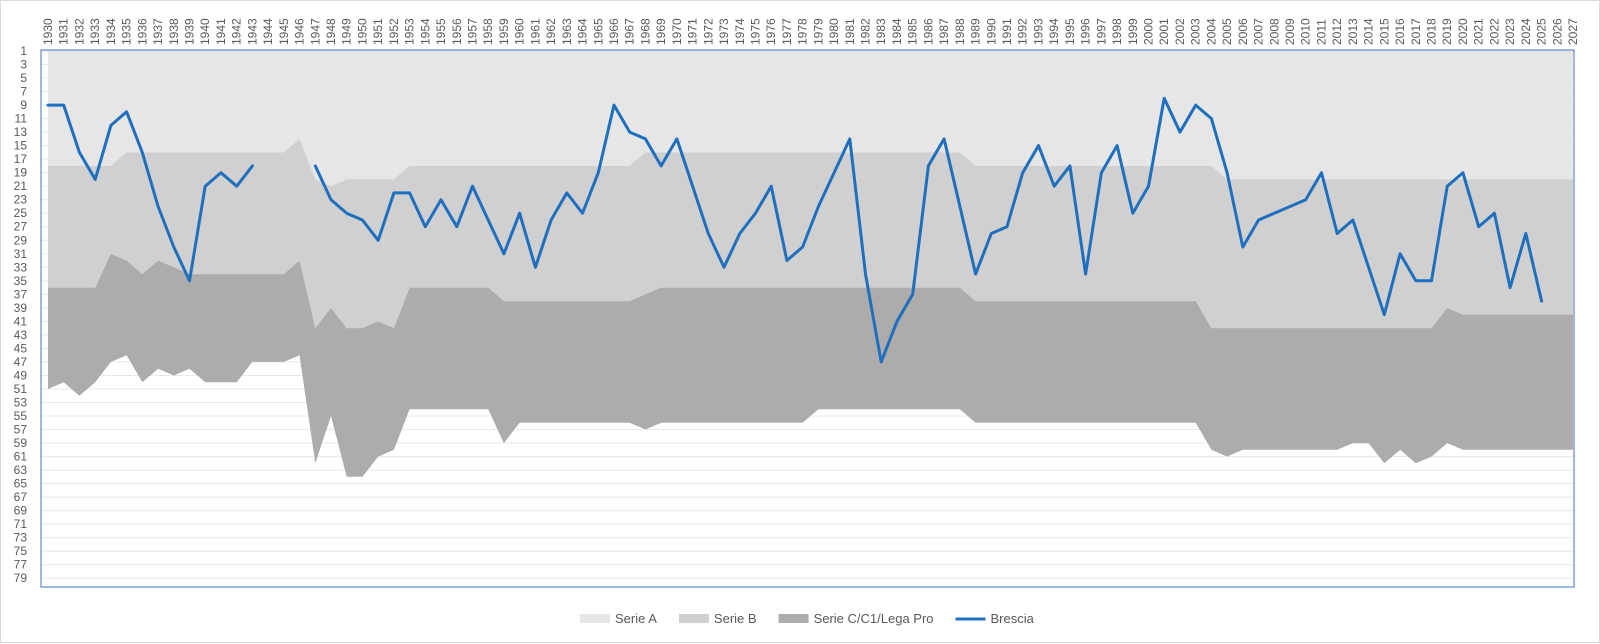 This screenshot has height=644, width=1600. Describe the element at coordinates (64, 31) in the screenshot. I see `x-tick-label: 1931` at that location.